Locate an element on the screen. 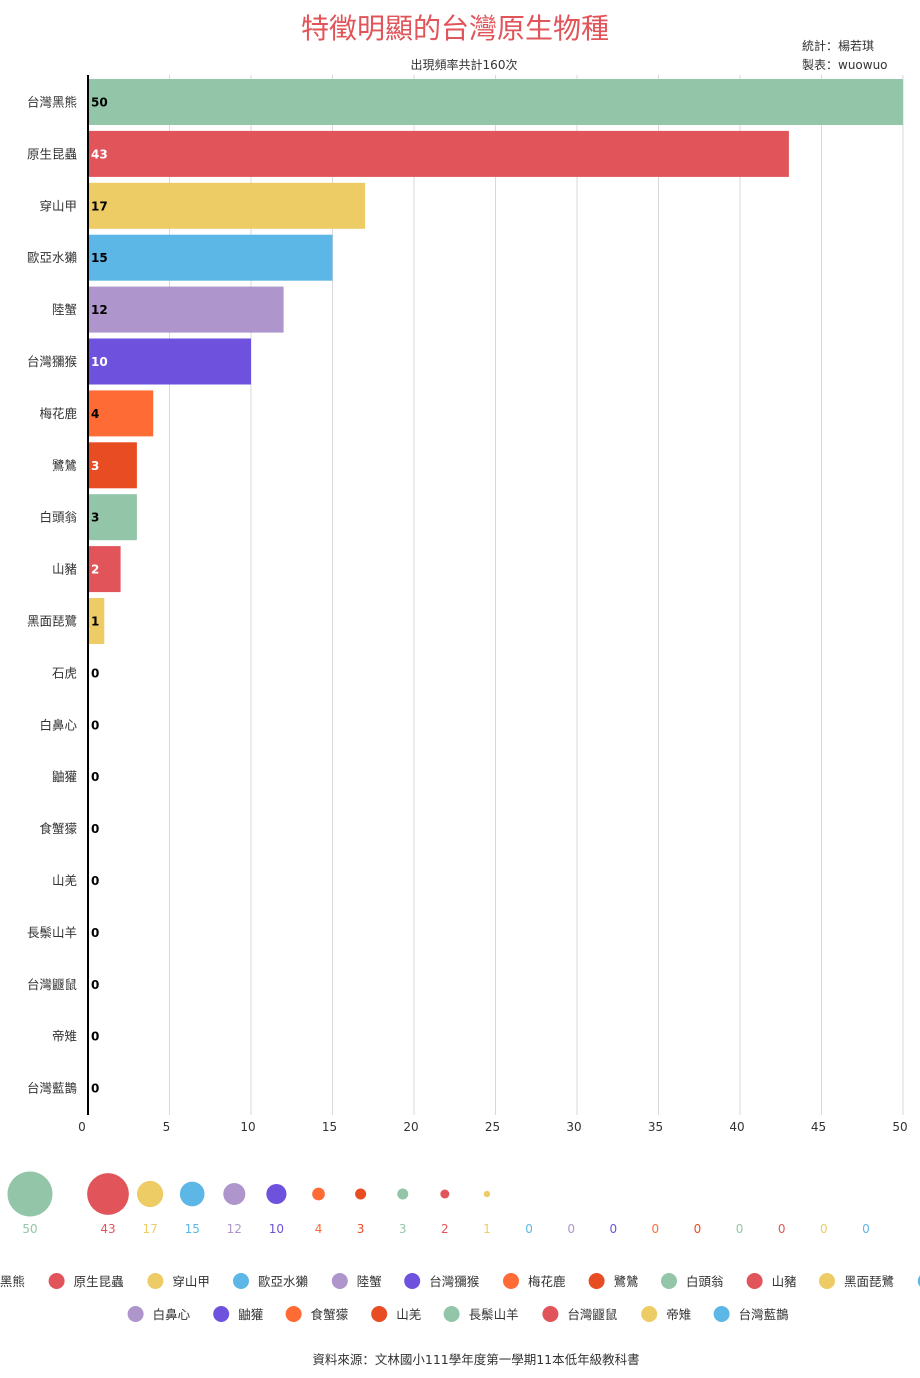  category-label-石虎: 石虎 is located at coordinates (64, 672).